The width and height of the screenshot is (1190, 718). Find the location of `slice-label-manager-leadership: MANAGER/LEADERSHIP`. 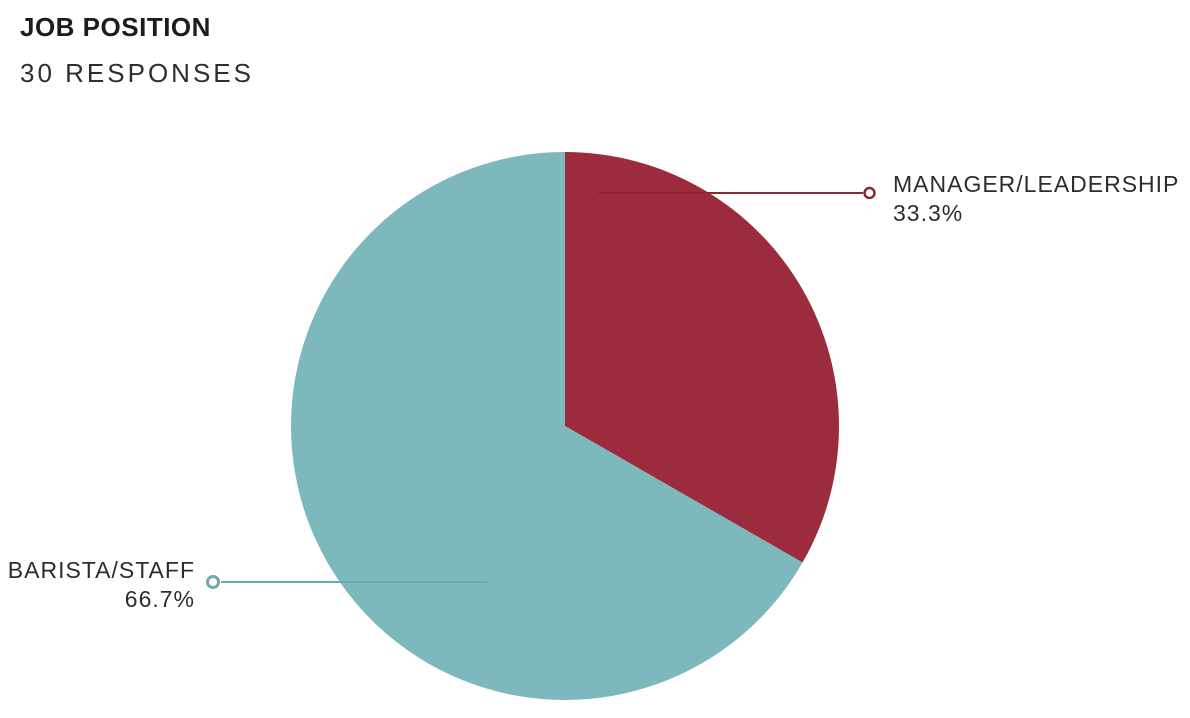

slice-label-manager-leadership: MANAGER/LEADERSHIP is located at coordinates (1036, 184).